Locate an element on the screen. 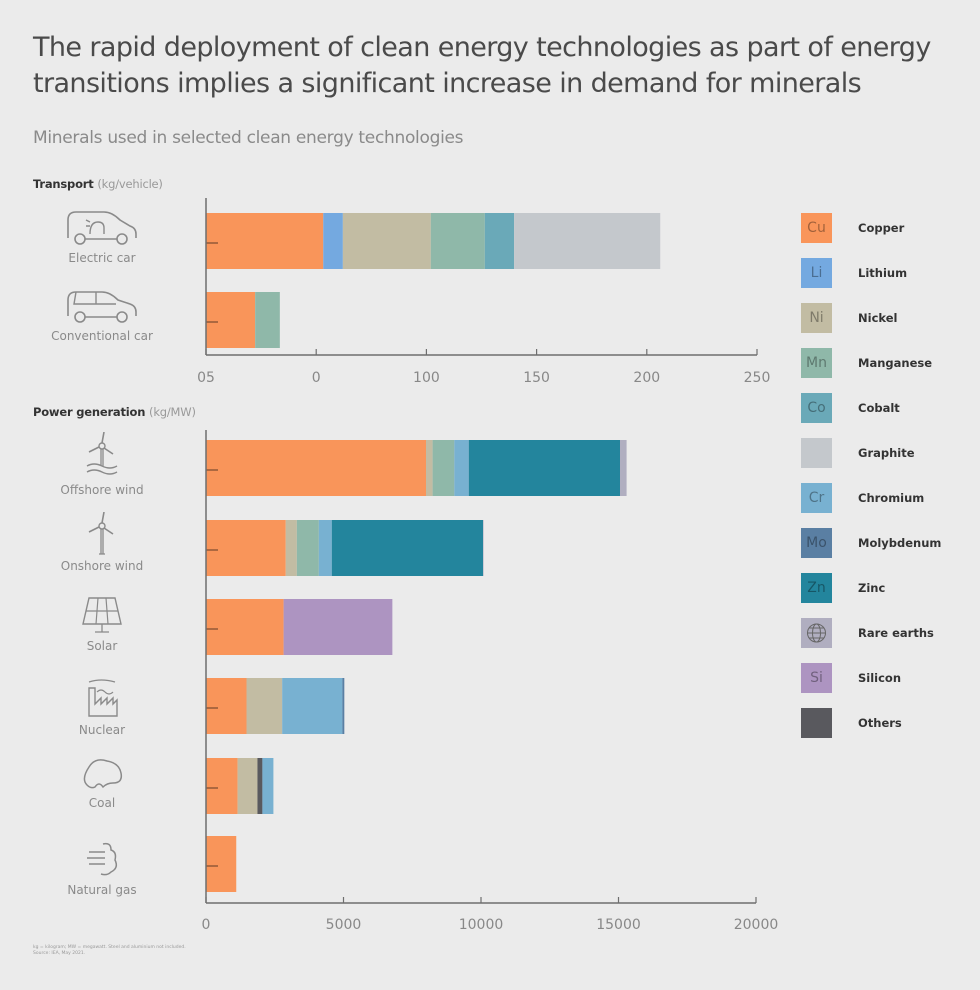 The width and height of the screenshot is (980, 990). category-label: Offshore wind is located at coordinates (102, 490).